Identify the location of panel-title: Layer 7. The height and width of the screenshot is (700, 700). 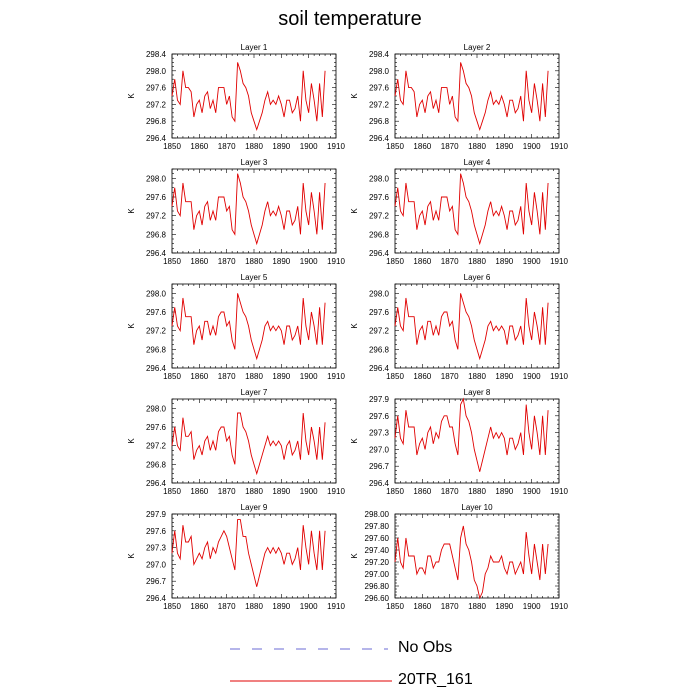
(254, 392).